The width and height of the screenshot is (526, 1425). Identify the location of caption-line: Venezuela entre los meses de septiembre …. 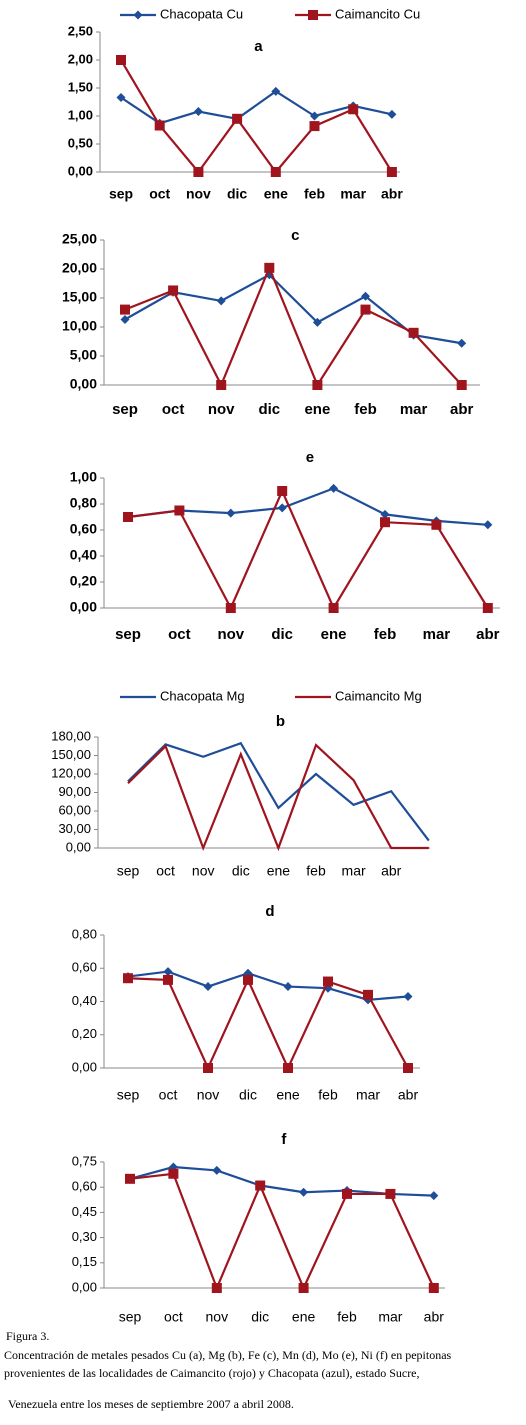
(151, 1404).